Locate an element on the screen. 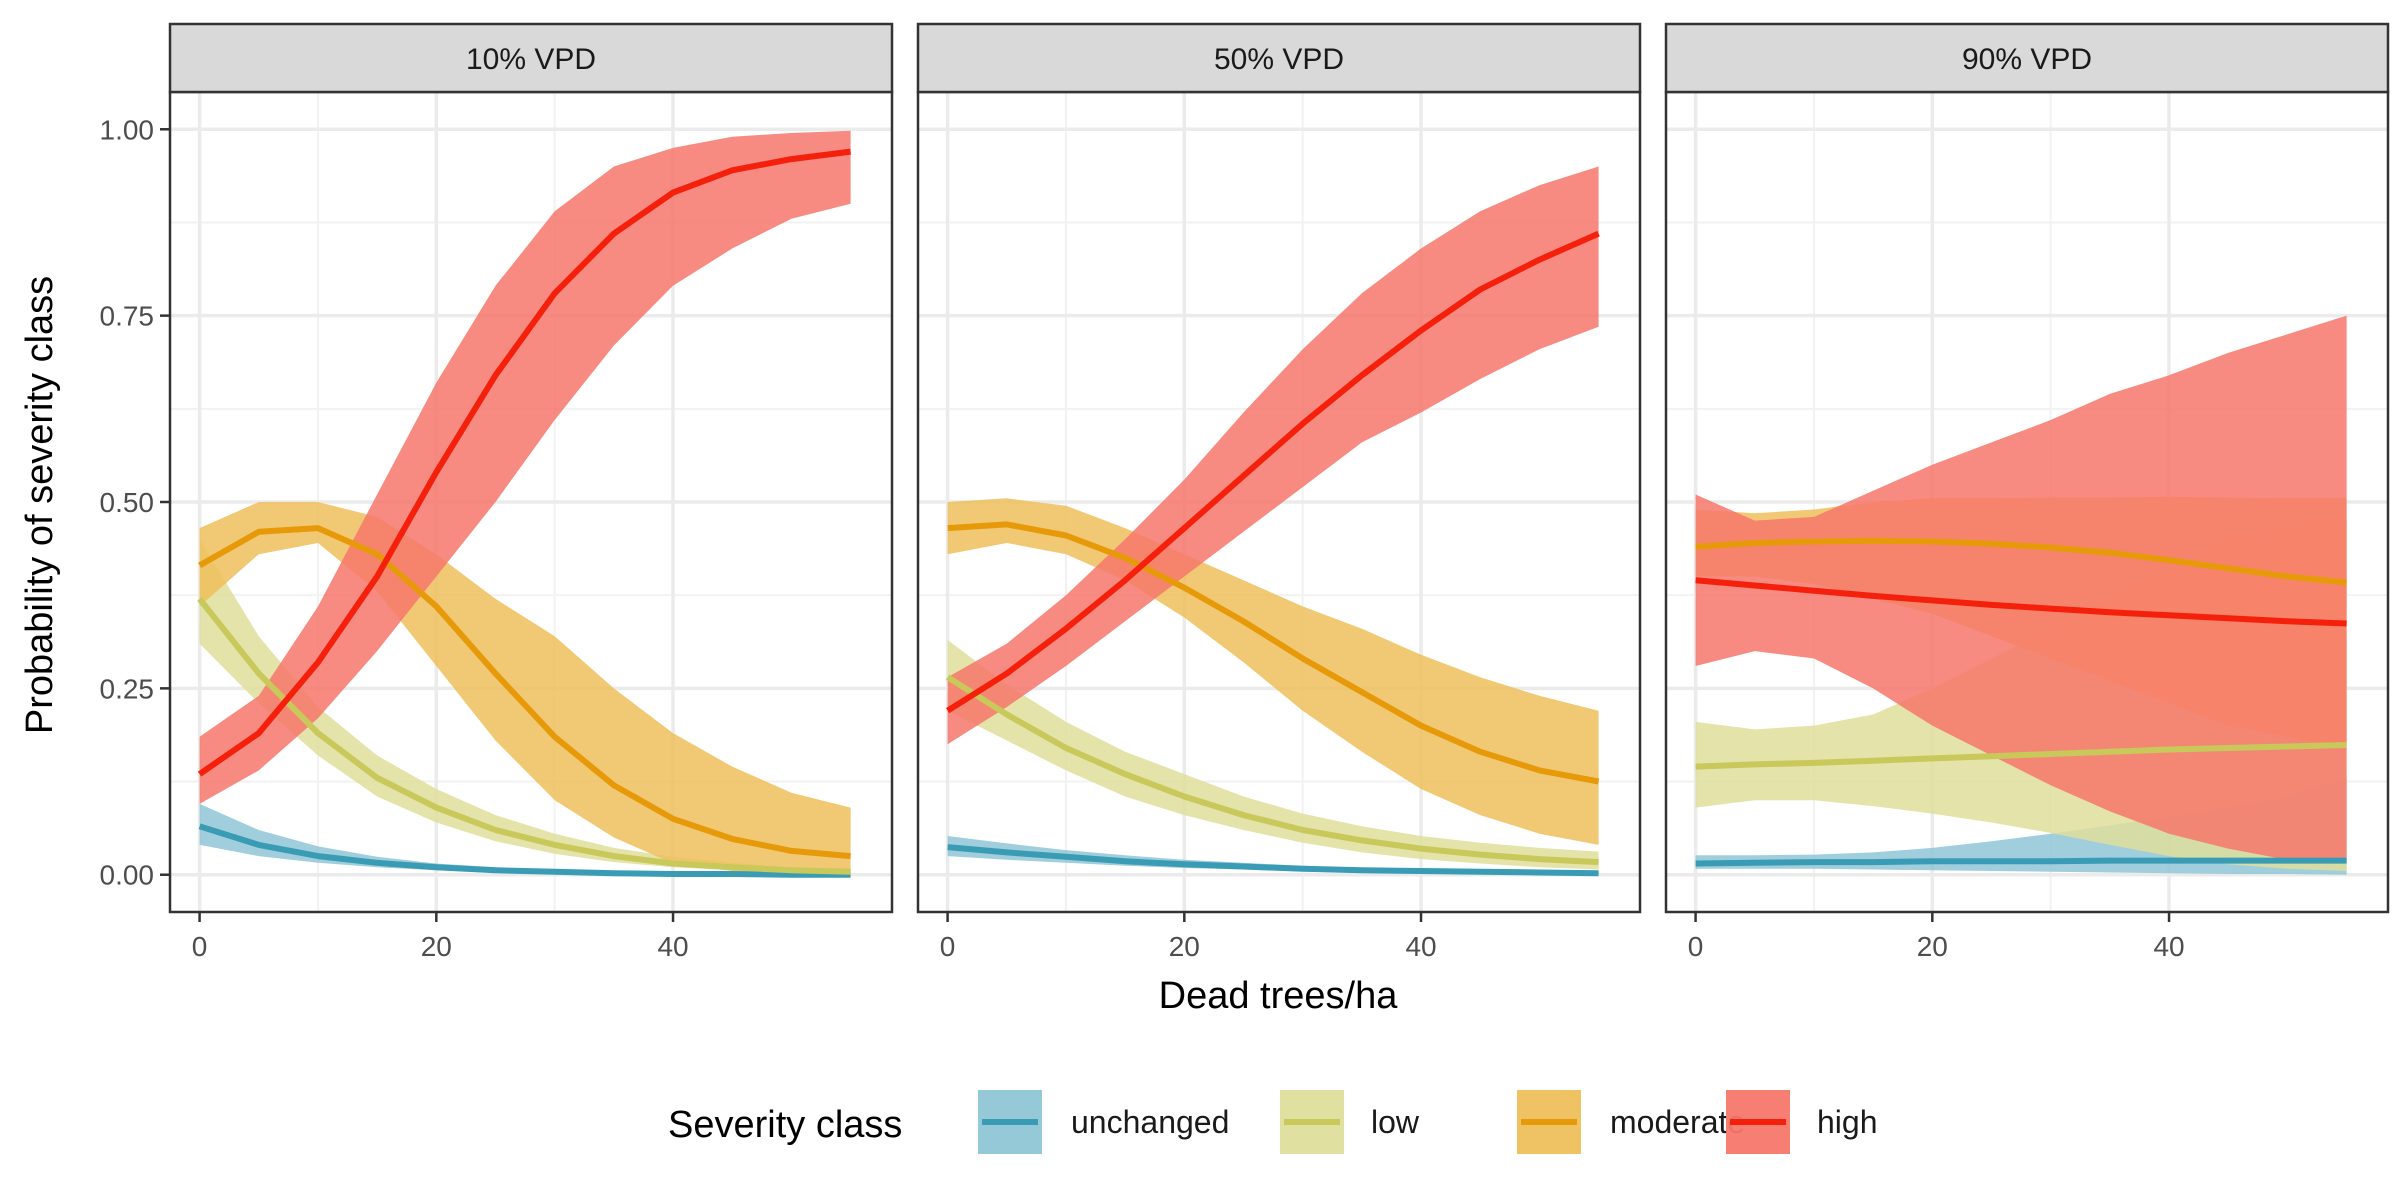 The height and width of the screenshot is (1200, 2400). strip-label: 90% VPD is located at coordinates (2027, 59).